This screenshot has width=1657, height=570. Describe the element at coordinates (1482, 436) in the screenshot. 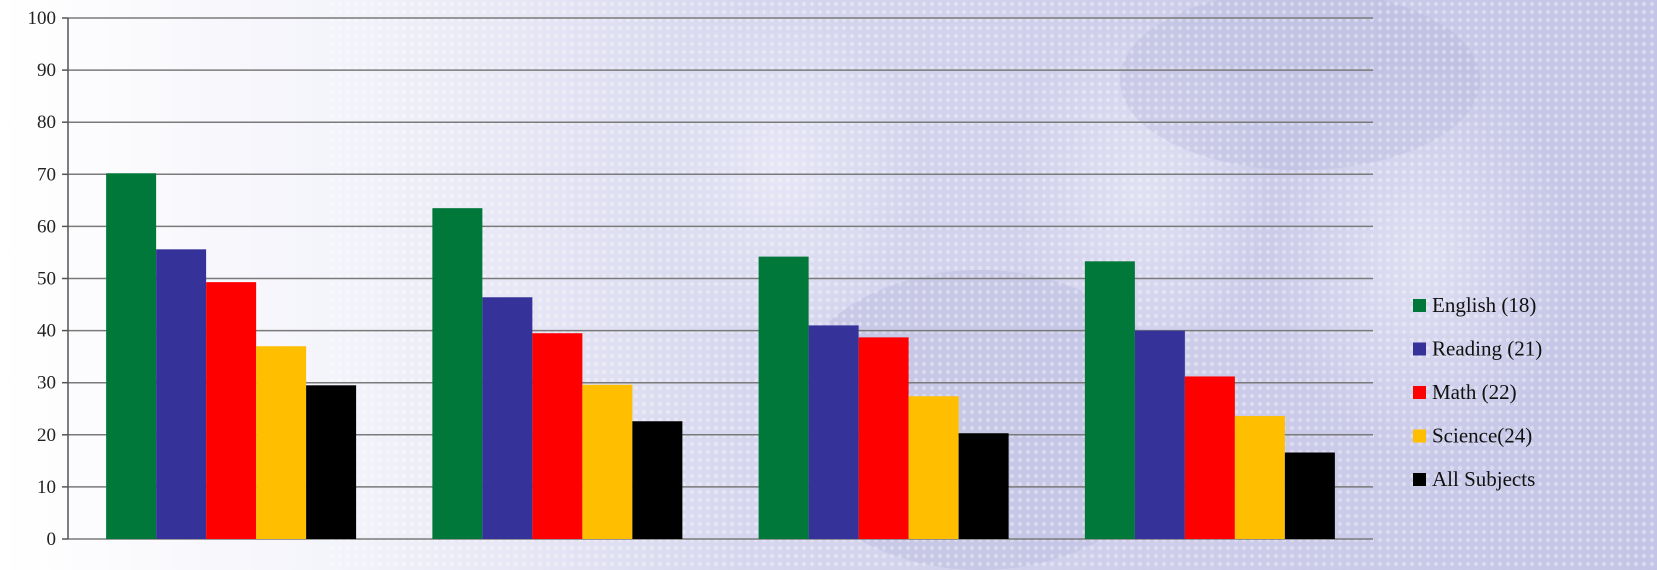

I see `legend-label-science-24: Science(24)` at that location.